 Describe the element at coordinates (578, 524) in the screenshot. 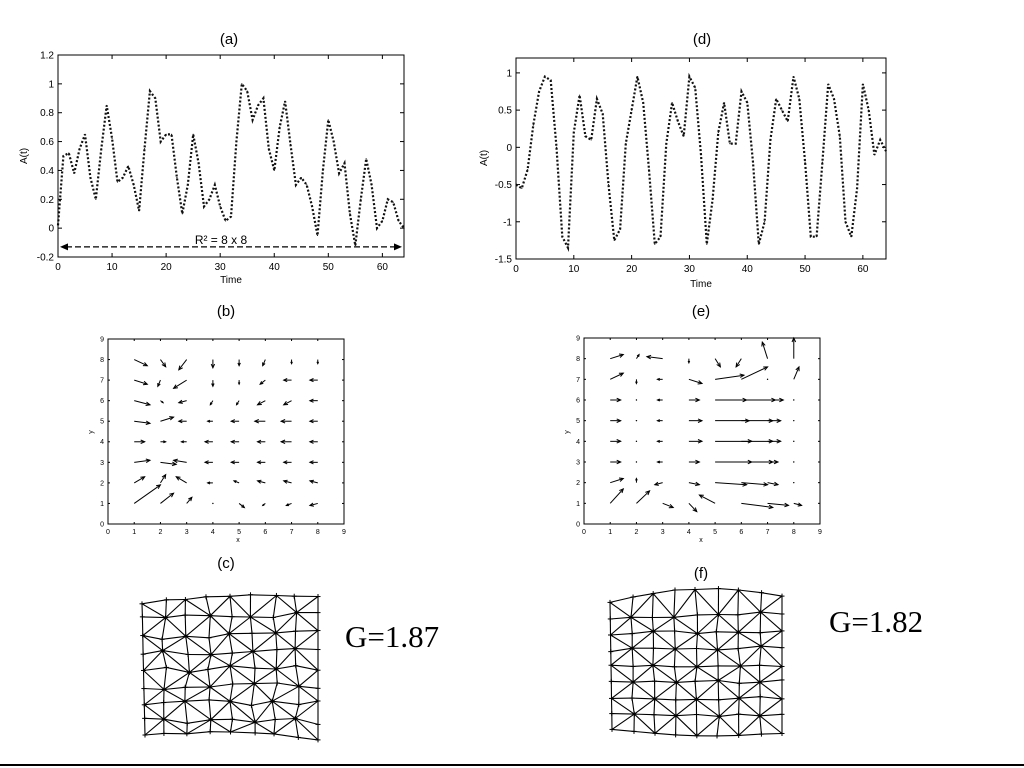

I see `panel-e-y-tick-label: 0` at that location.